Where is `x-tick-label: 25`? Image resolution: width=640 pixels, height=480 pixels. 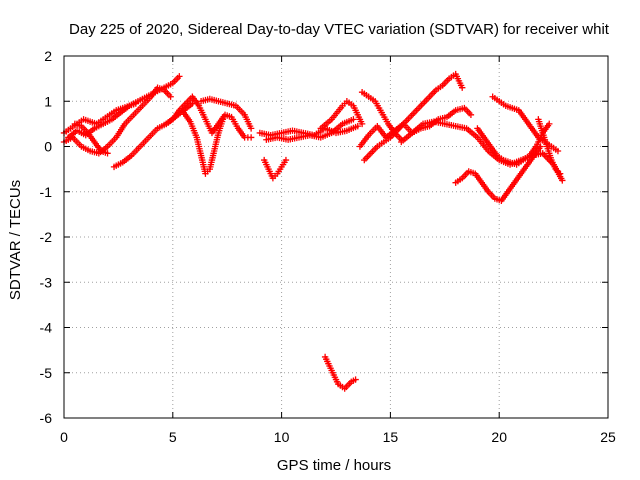
x-tick-label: 25 is located at coordinates (608, 437).